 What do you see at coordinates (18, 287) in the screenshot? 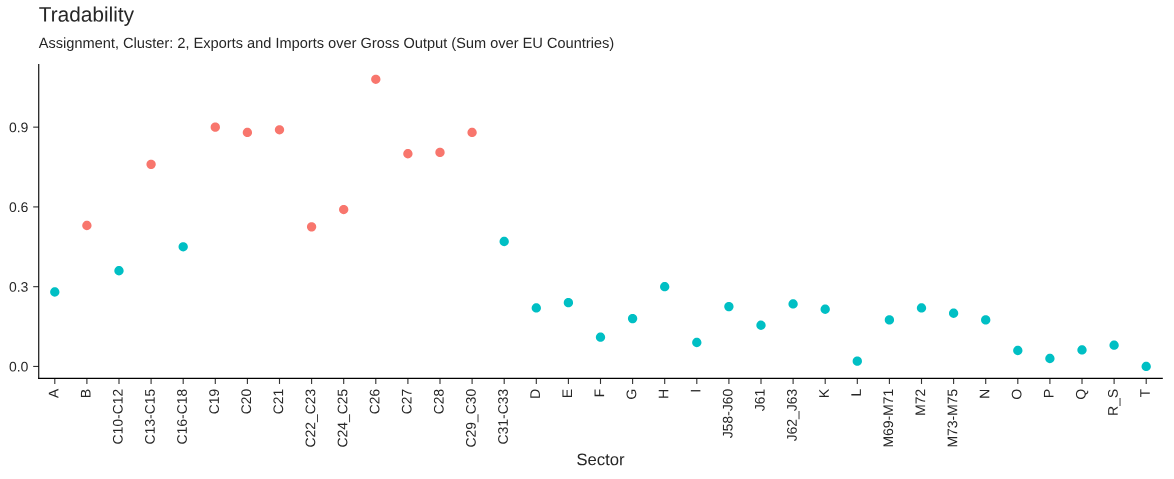
I see `y-tick-label: 0.3` at bounding box center [18, 287].